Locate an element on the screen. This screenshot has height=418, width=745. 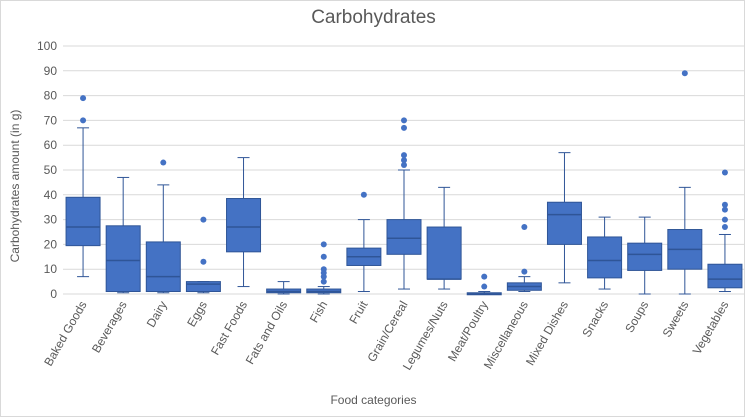
y-tick-label: 40 is located at coordinates (51, 195).